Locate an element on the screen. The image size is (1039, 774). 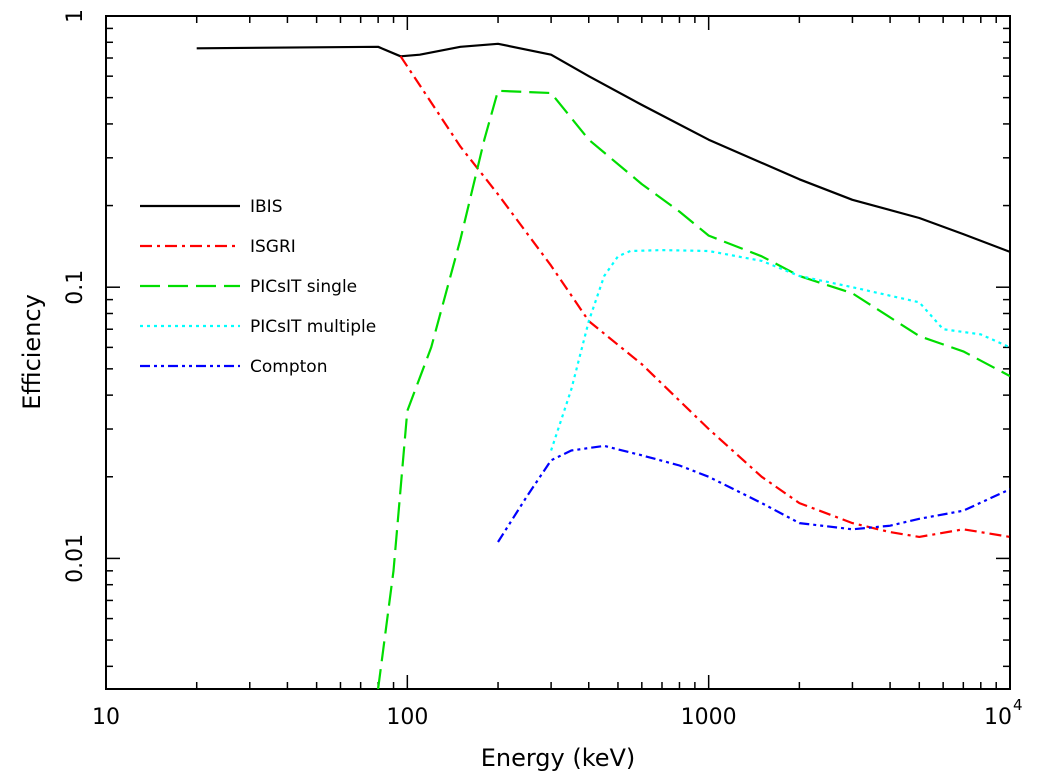
legend-label: ISGRI is located at coordinates (273, 247).